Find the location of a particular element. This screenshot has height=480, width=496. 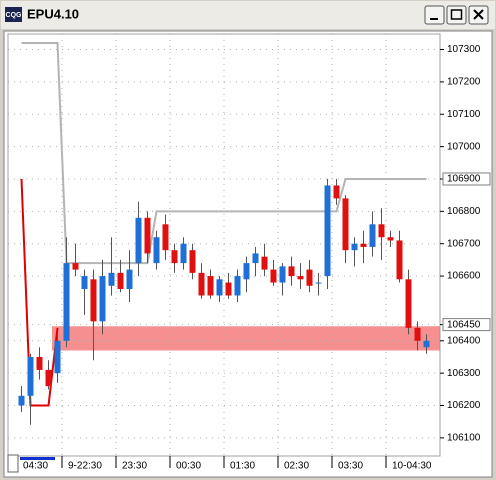

y-tick-label: 106400 is located at coordinates (464, 340).